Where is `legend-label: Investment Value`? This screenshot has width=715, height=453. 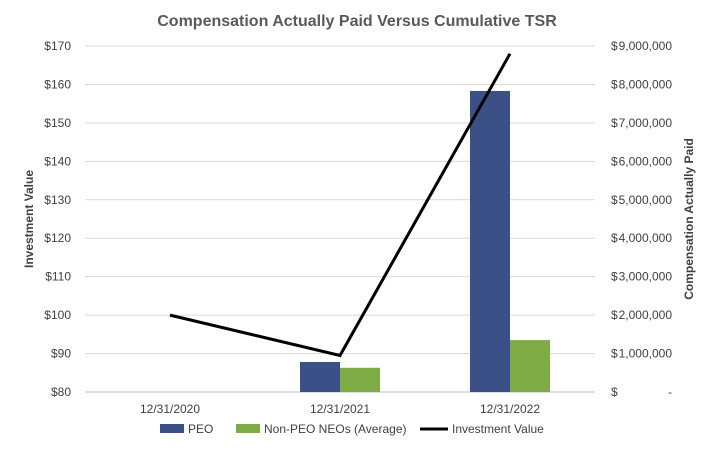
legend-label: Investment Value is located at coordinates (498, 429).